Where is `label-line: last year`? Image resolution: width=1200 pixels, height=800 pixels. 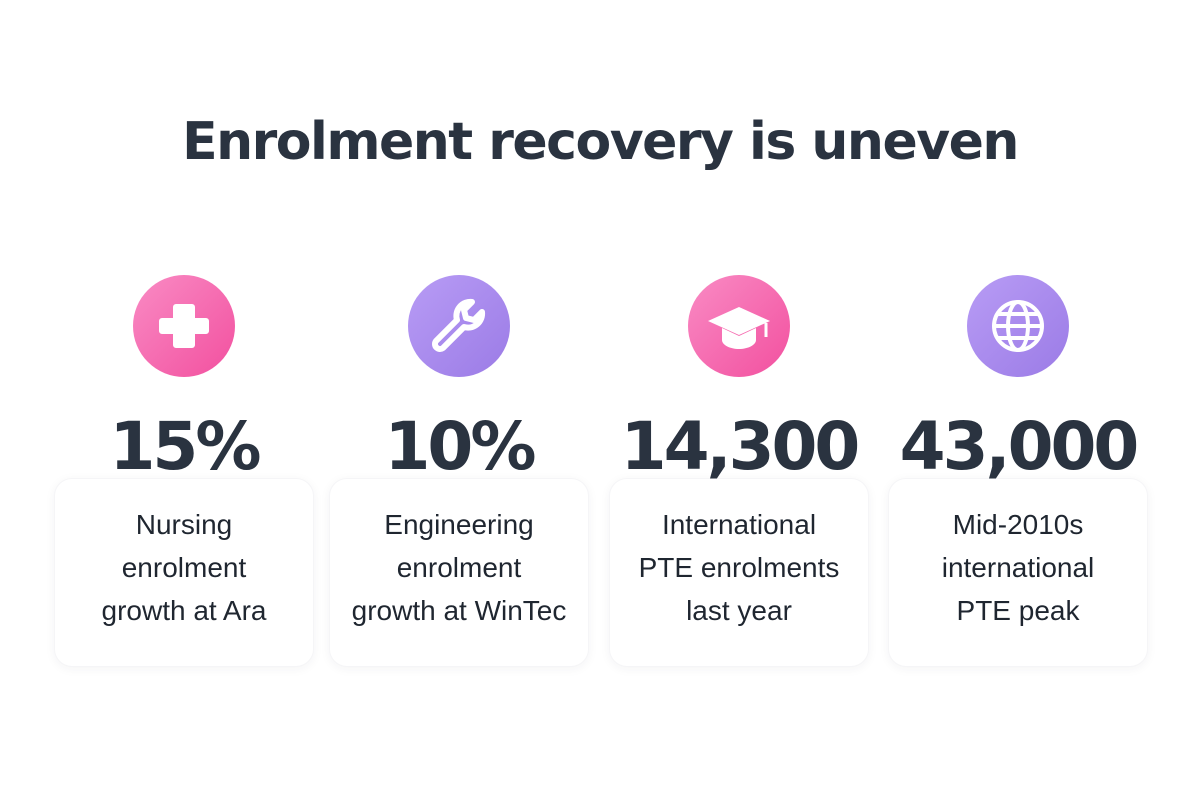 label-line: last year is located at coordinates (739, 610).